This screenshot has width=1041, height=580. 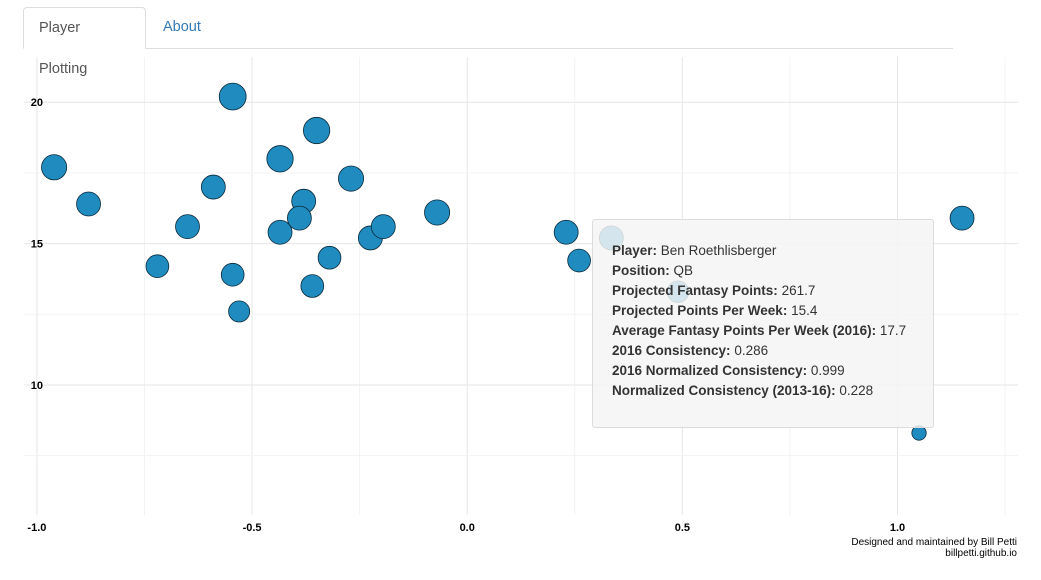 I want to click on tooltip-key: 2016 Normalized Consistency:, so click(x=710, y=370).